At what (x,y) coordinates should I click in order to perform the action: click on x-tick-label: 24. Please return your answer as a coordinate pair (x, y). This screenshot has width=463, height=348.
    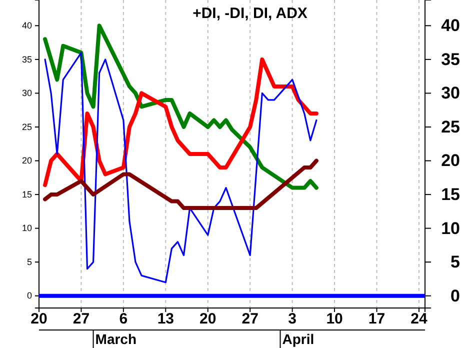
    Looking at the image, I should click on (419, 319).